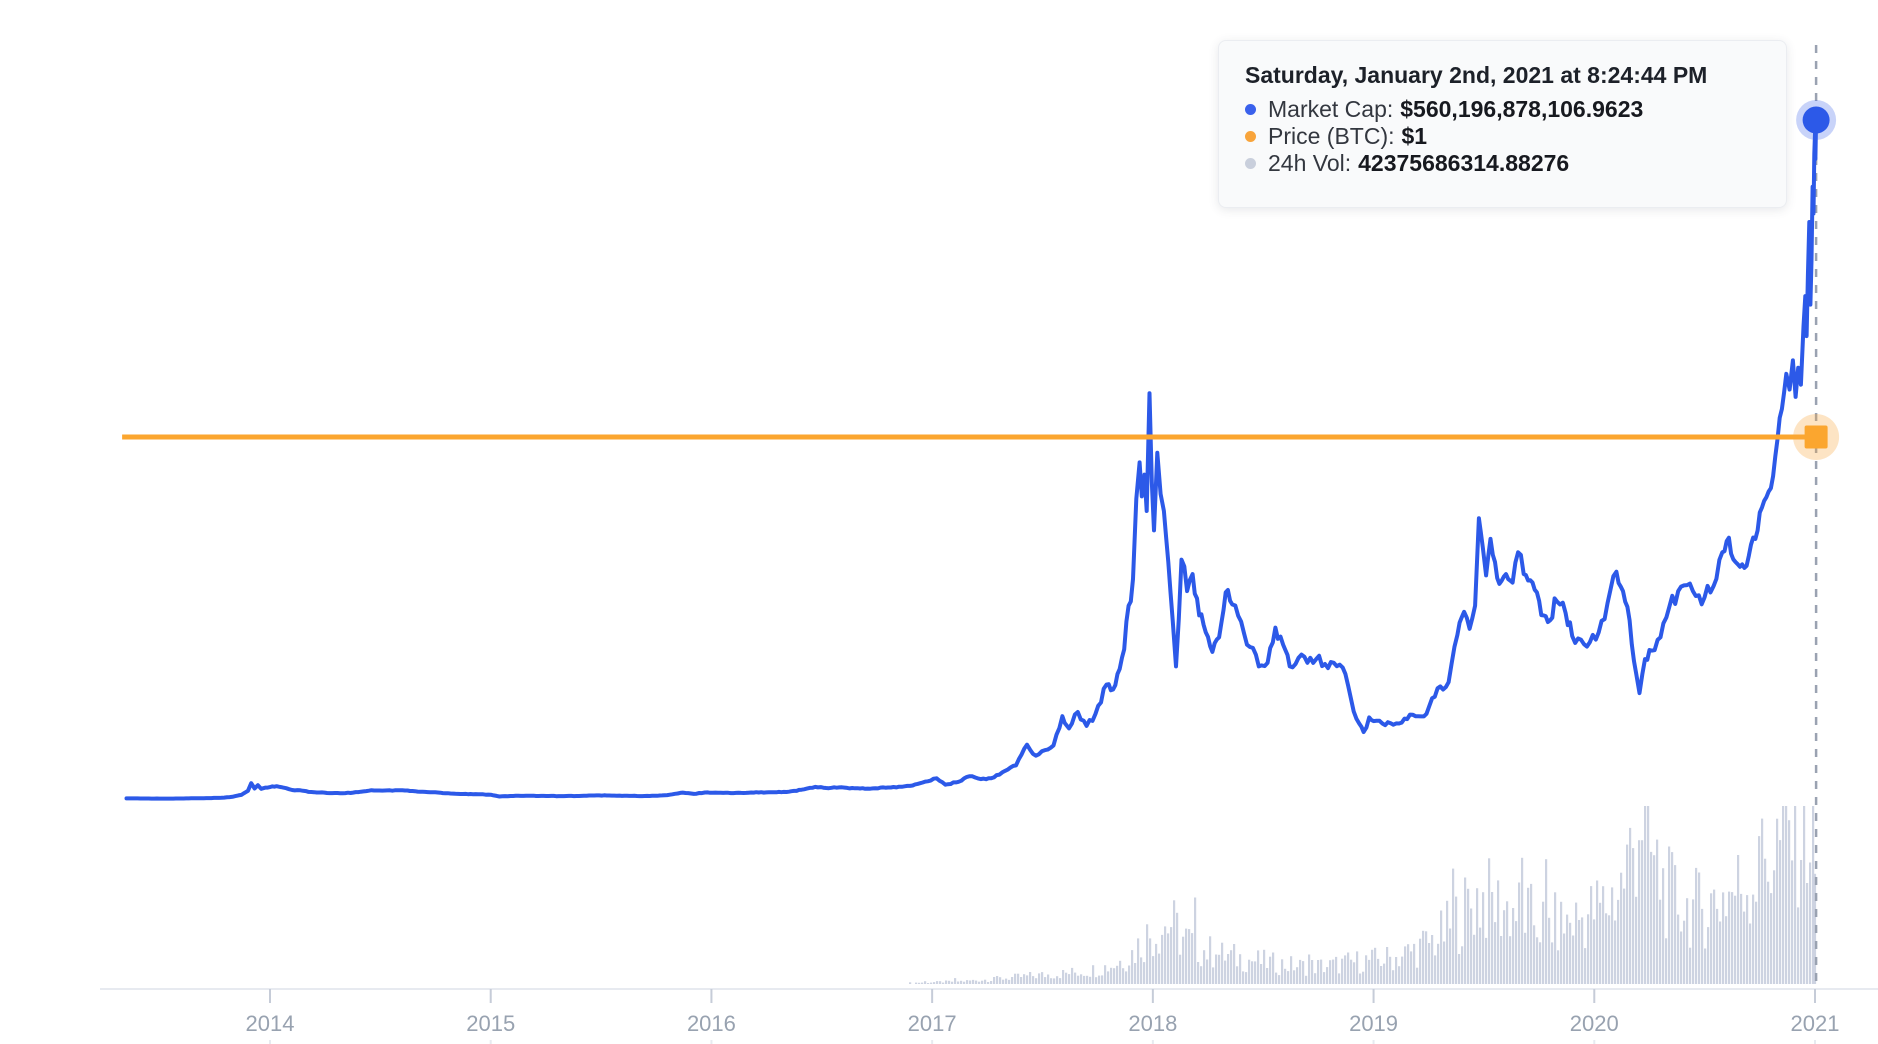 The height and width of the screenshot is (1044, 1878). What do you see at coordinates (1464, 163) in the screenshot?
I see `volume-value: 42375686314.88276` at bounding box center [1464, 163].